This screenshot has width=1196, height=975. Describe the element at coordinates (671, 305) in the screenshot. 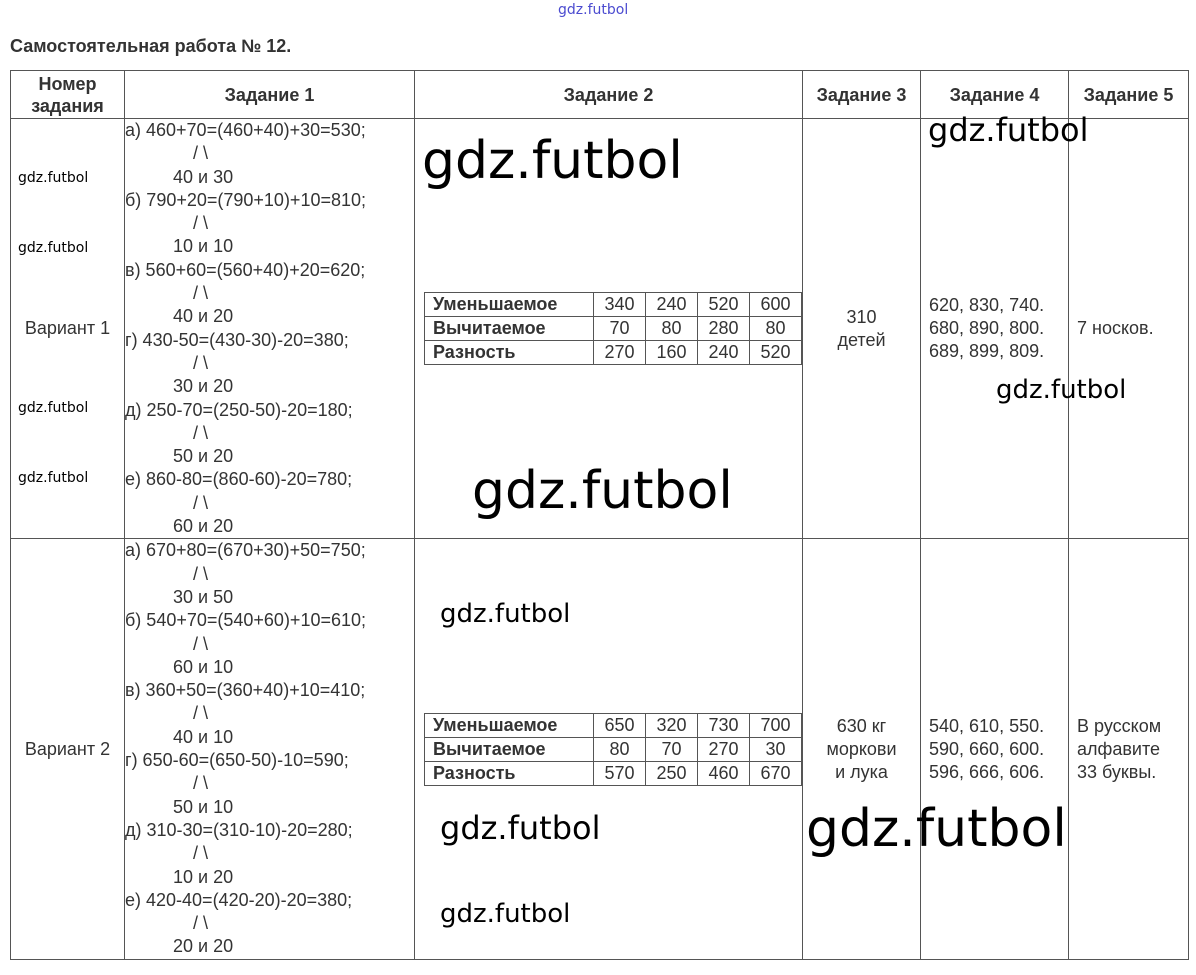

I see `value-cell: 240` at that location.